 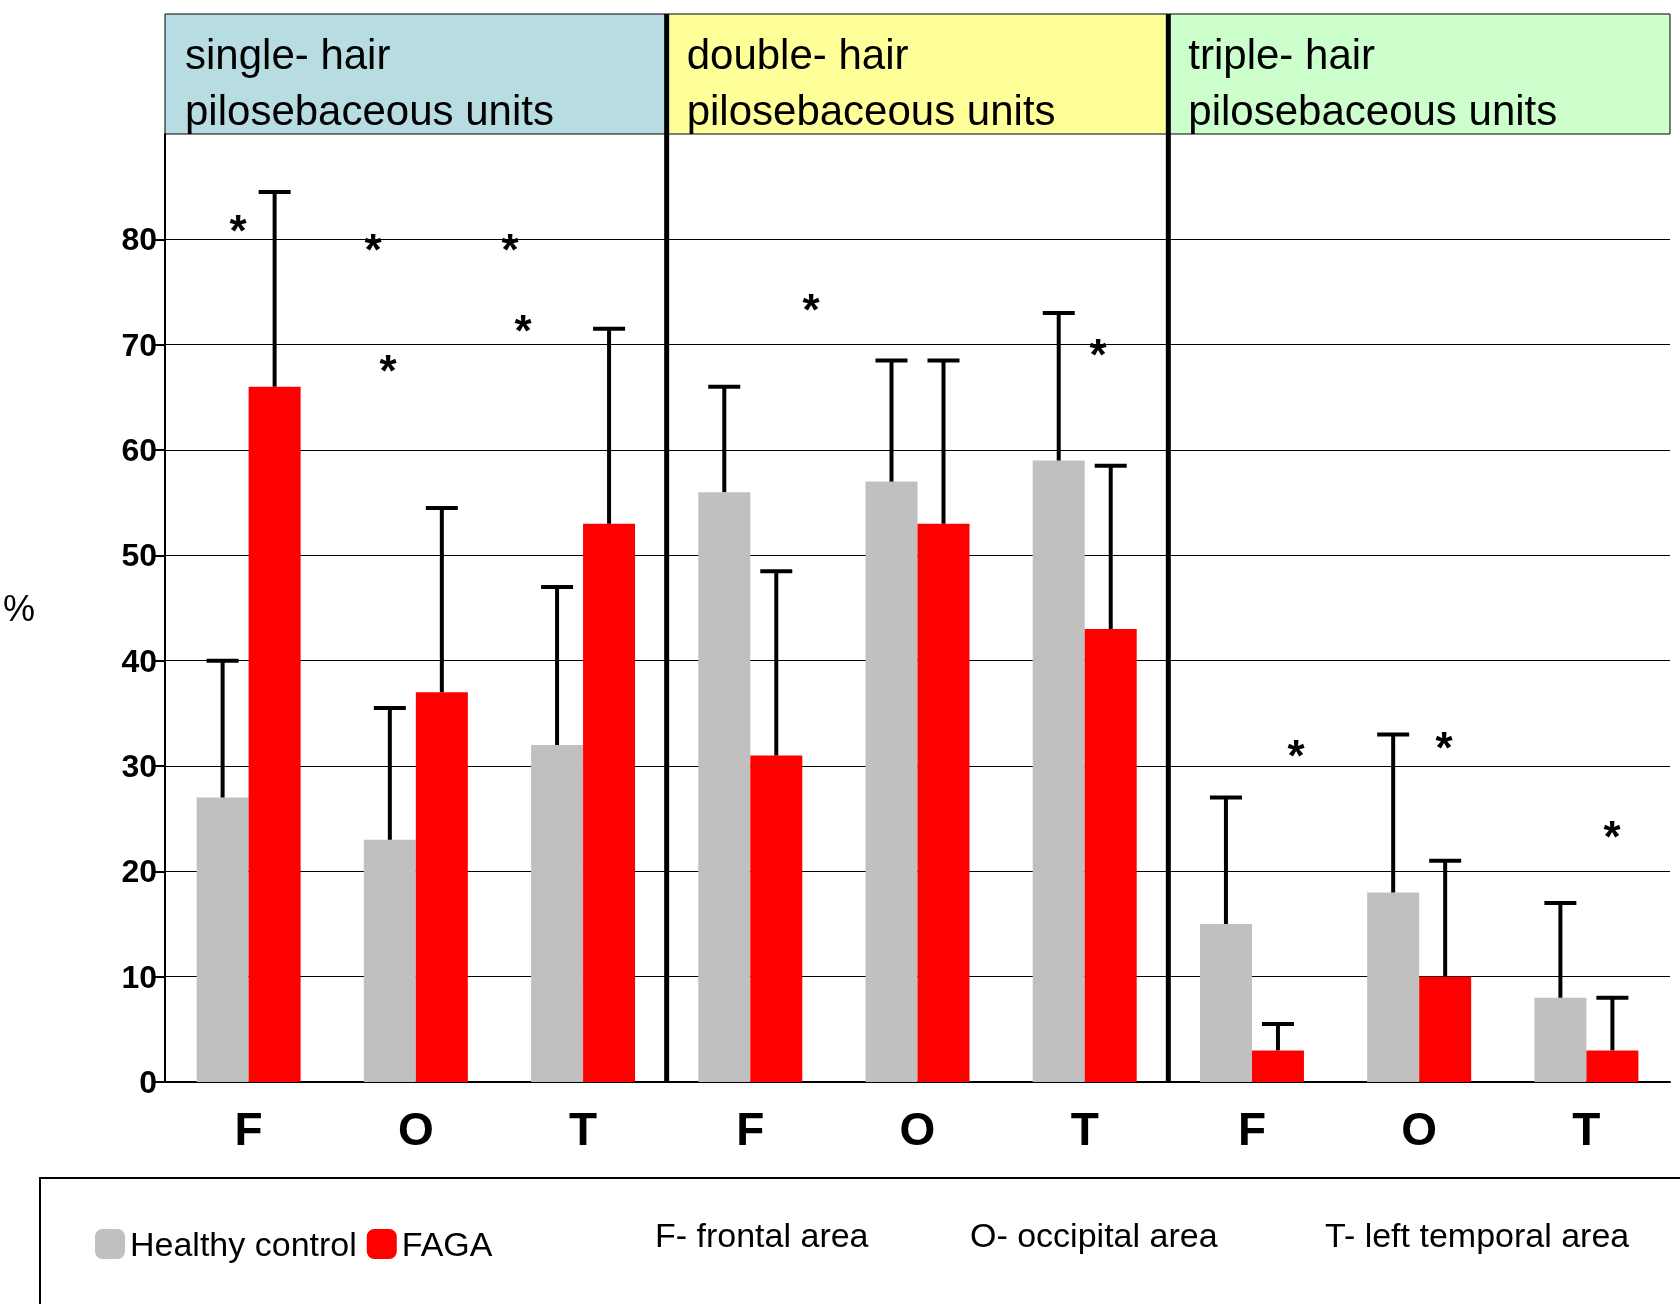 I want to click on text: O- occipital area, so click(x=1094, y=1235).